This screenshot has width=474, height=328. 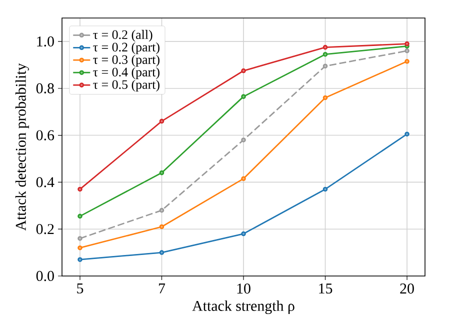 What do you see at coordinates (243, 289) in the screenshot?
I see `x-tick-label: 10` at bounding box center [243, 289].